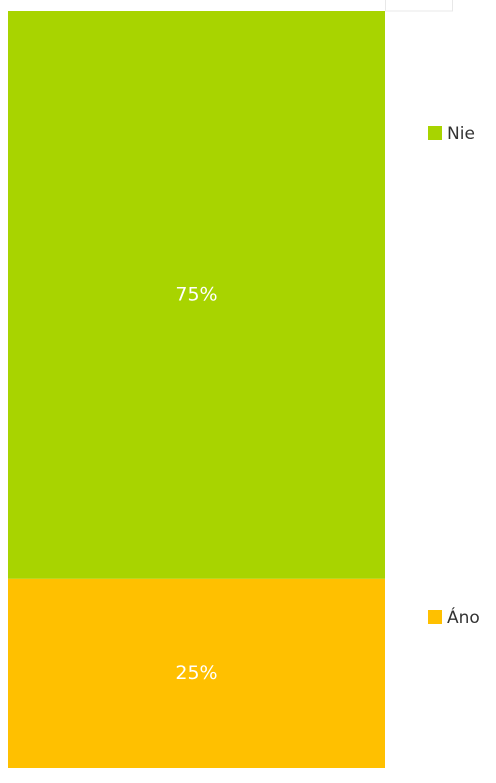 The width and height of the screenshot is (496, 783). I want to click on frame-edge, so click(419, 6).